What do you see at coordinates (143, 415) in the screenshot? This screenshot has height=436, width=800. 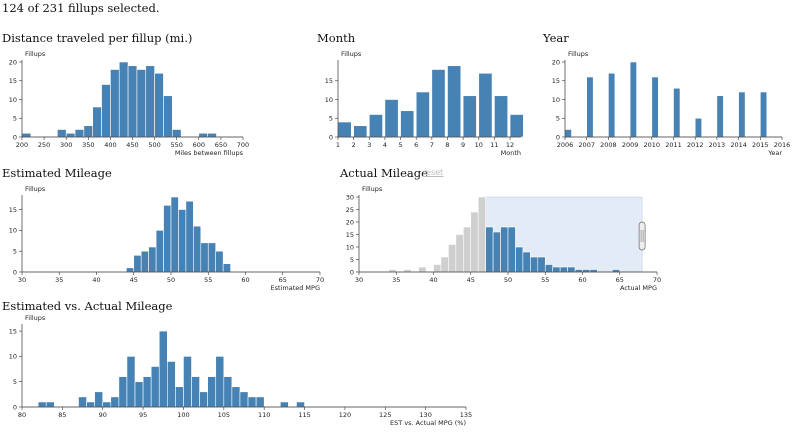 I see `x-tick-label: 95` at bounding box center [143, 415].